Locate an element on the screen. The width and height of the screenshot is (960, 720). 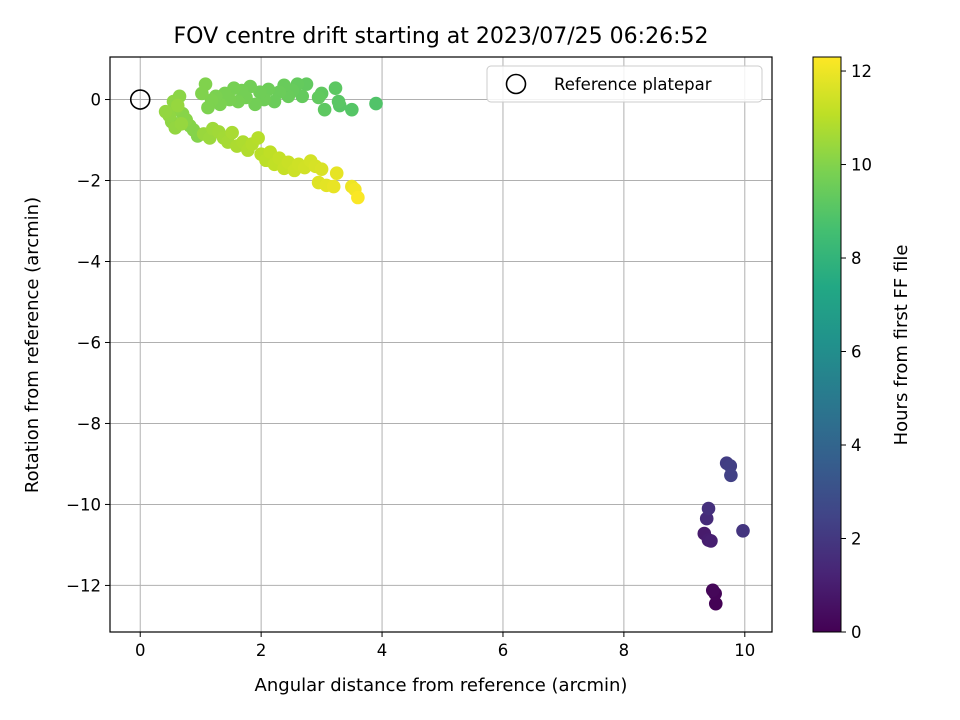
y-tick-label: −2 is located at coordinates (89, 181).